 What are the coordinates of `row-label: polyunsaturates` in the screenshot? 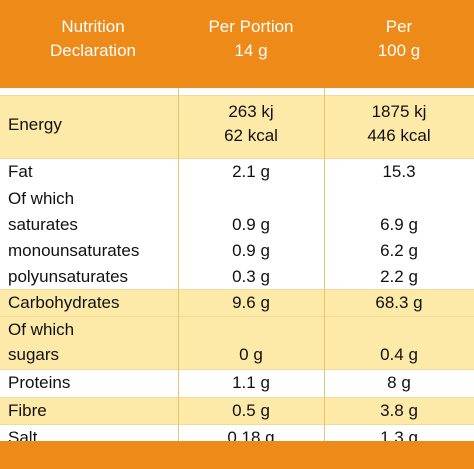 It's located at (68, 276).